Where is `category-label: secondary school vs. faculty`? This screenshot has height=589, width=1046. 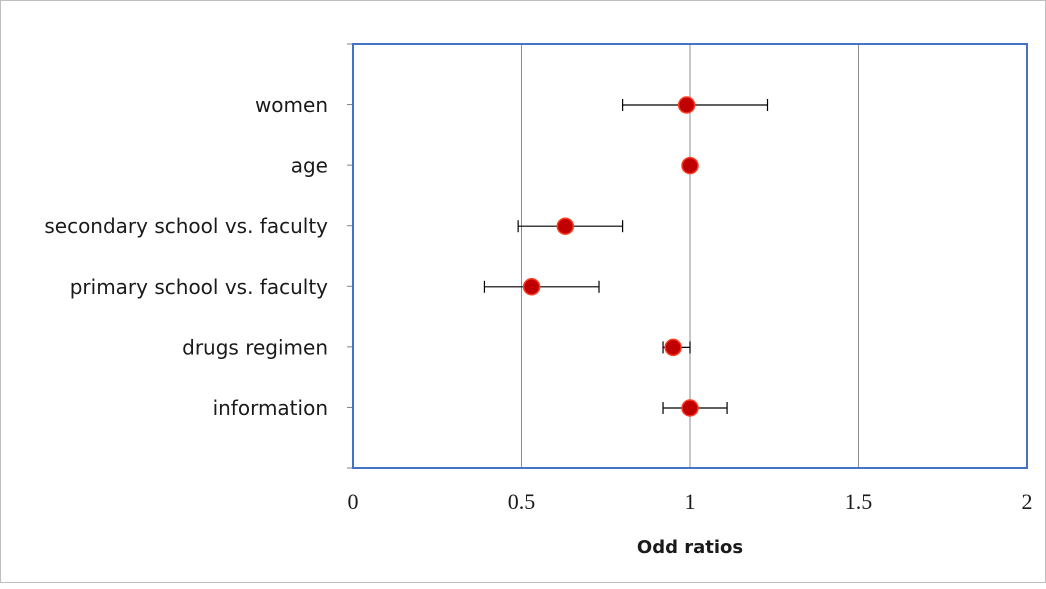
category-label: secondary school vs. faculty is located at coordinates (186, 226).